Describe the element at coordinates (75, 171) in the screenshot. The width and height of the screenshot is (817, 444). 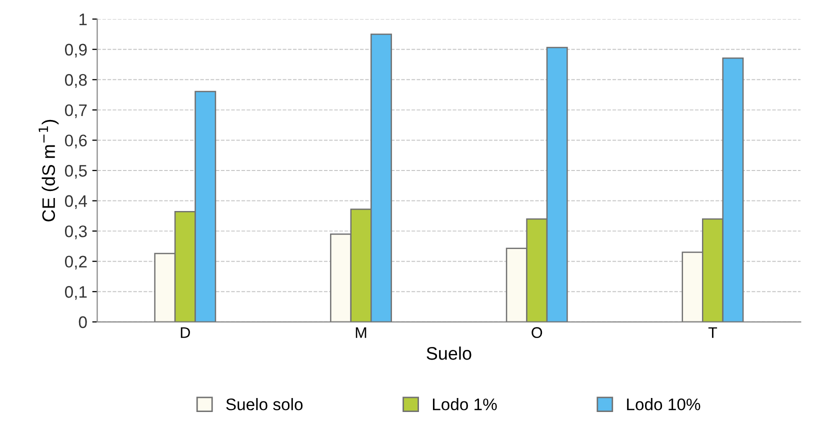
I see `y-tick-label: 0,5` at that location.